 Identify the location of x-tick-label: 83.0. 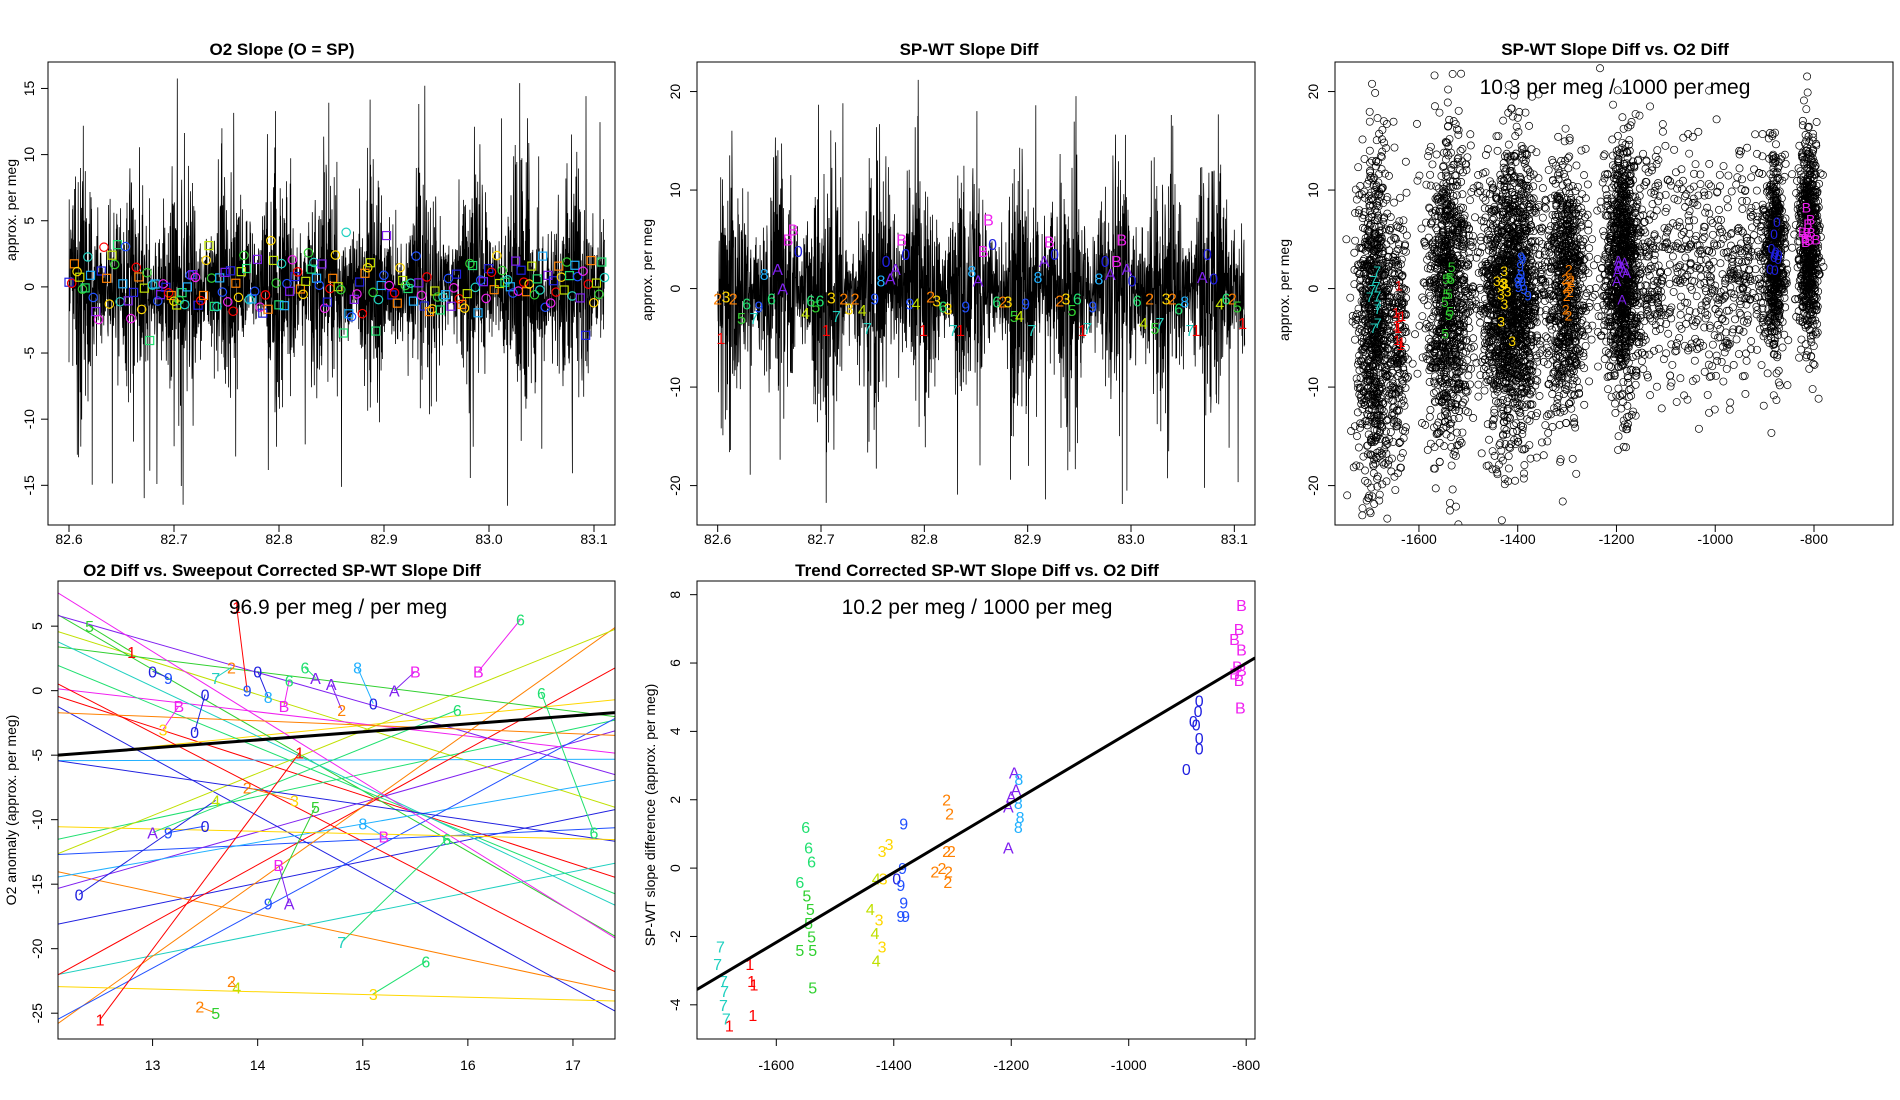
(1130, 539).